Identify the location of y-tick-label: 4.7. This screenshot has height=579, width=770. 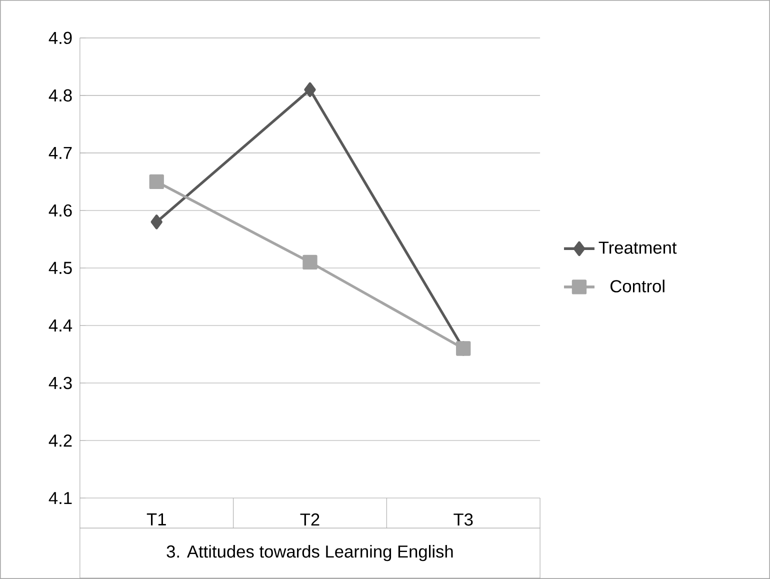
(60, 153).